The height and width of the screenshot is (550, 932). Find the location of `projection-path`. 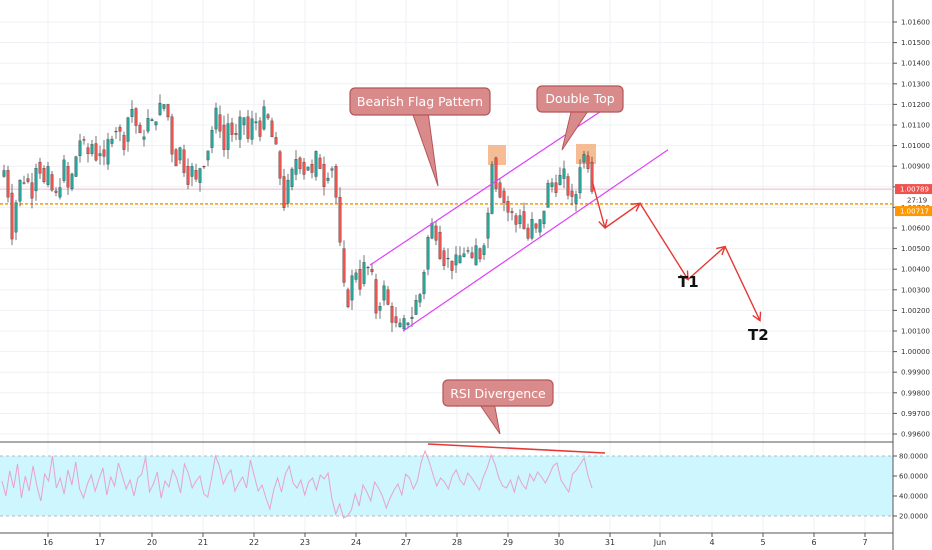

projection-path is located at coordinates (676, 251).